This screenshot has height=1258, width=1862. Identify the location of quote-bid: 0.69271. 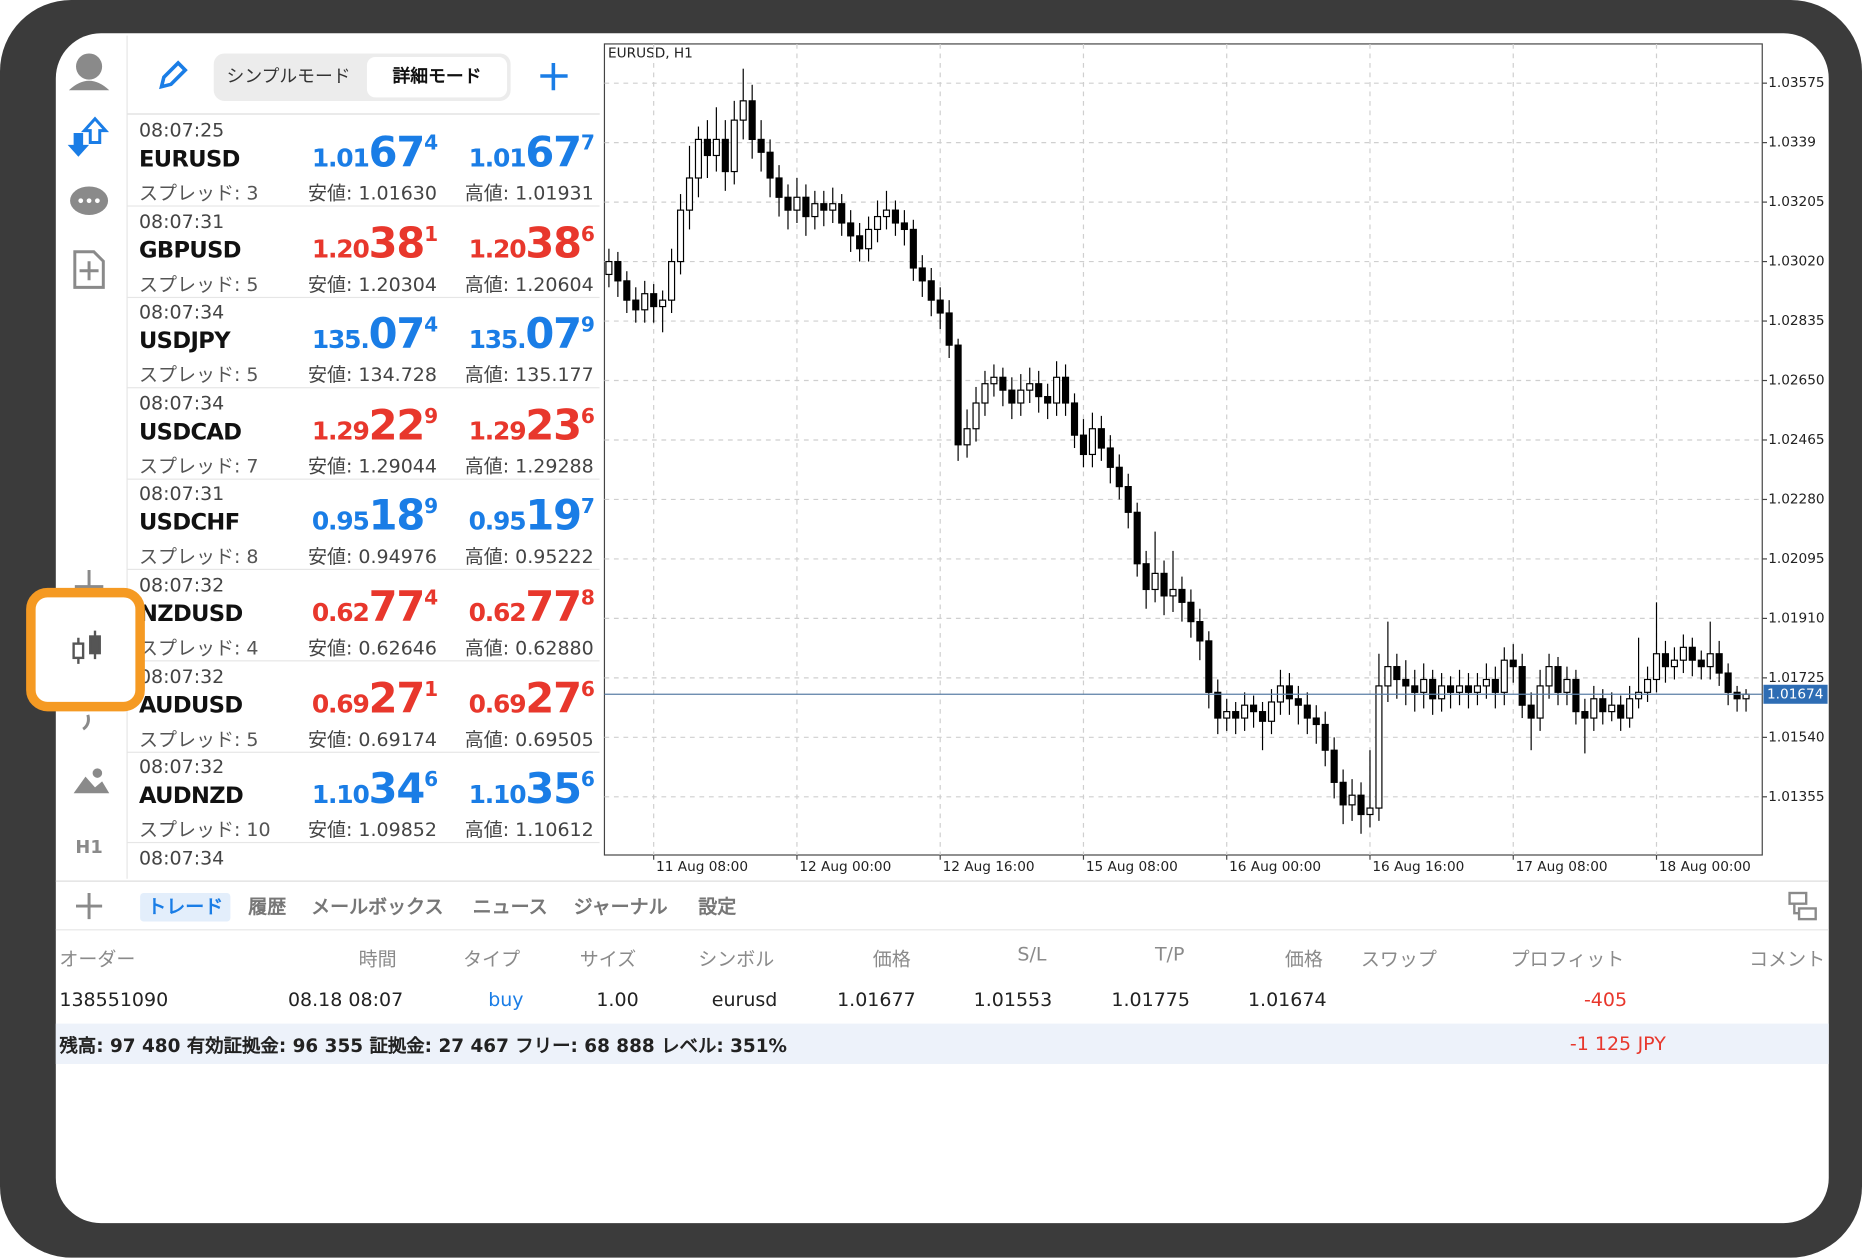
(374, 699).